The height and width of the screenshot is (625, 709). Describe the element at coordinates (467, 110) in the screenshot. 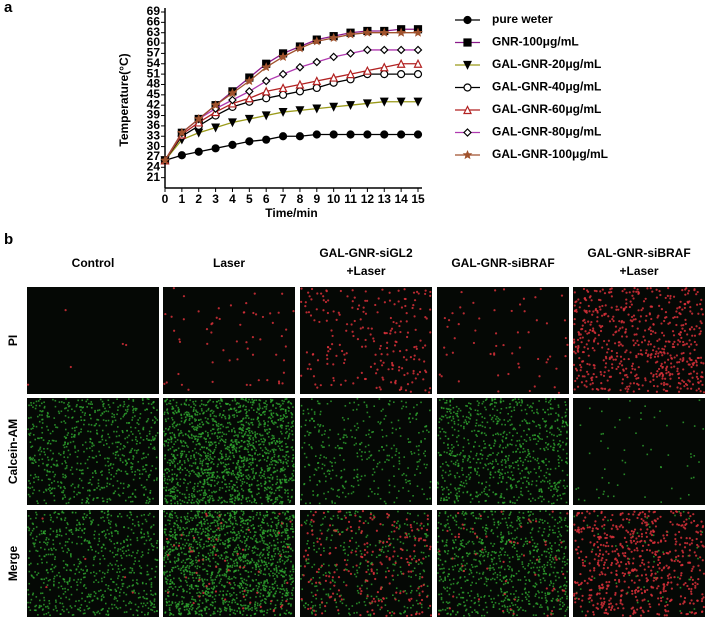

I see `legend-marker` at that location.